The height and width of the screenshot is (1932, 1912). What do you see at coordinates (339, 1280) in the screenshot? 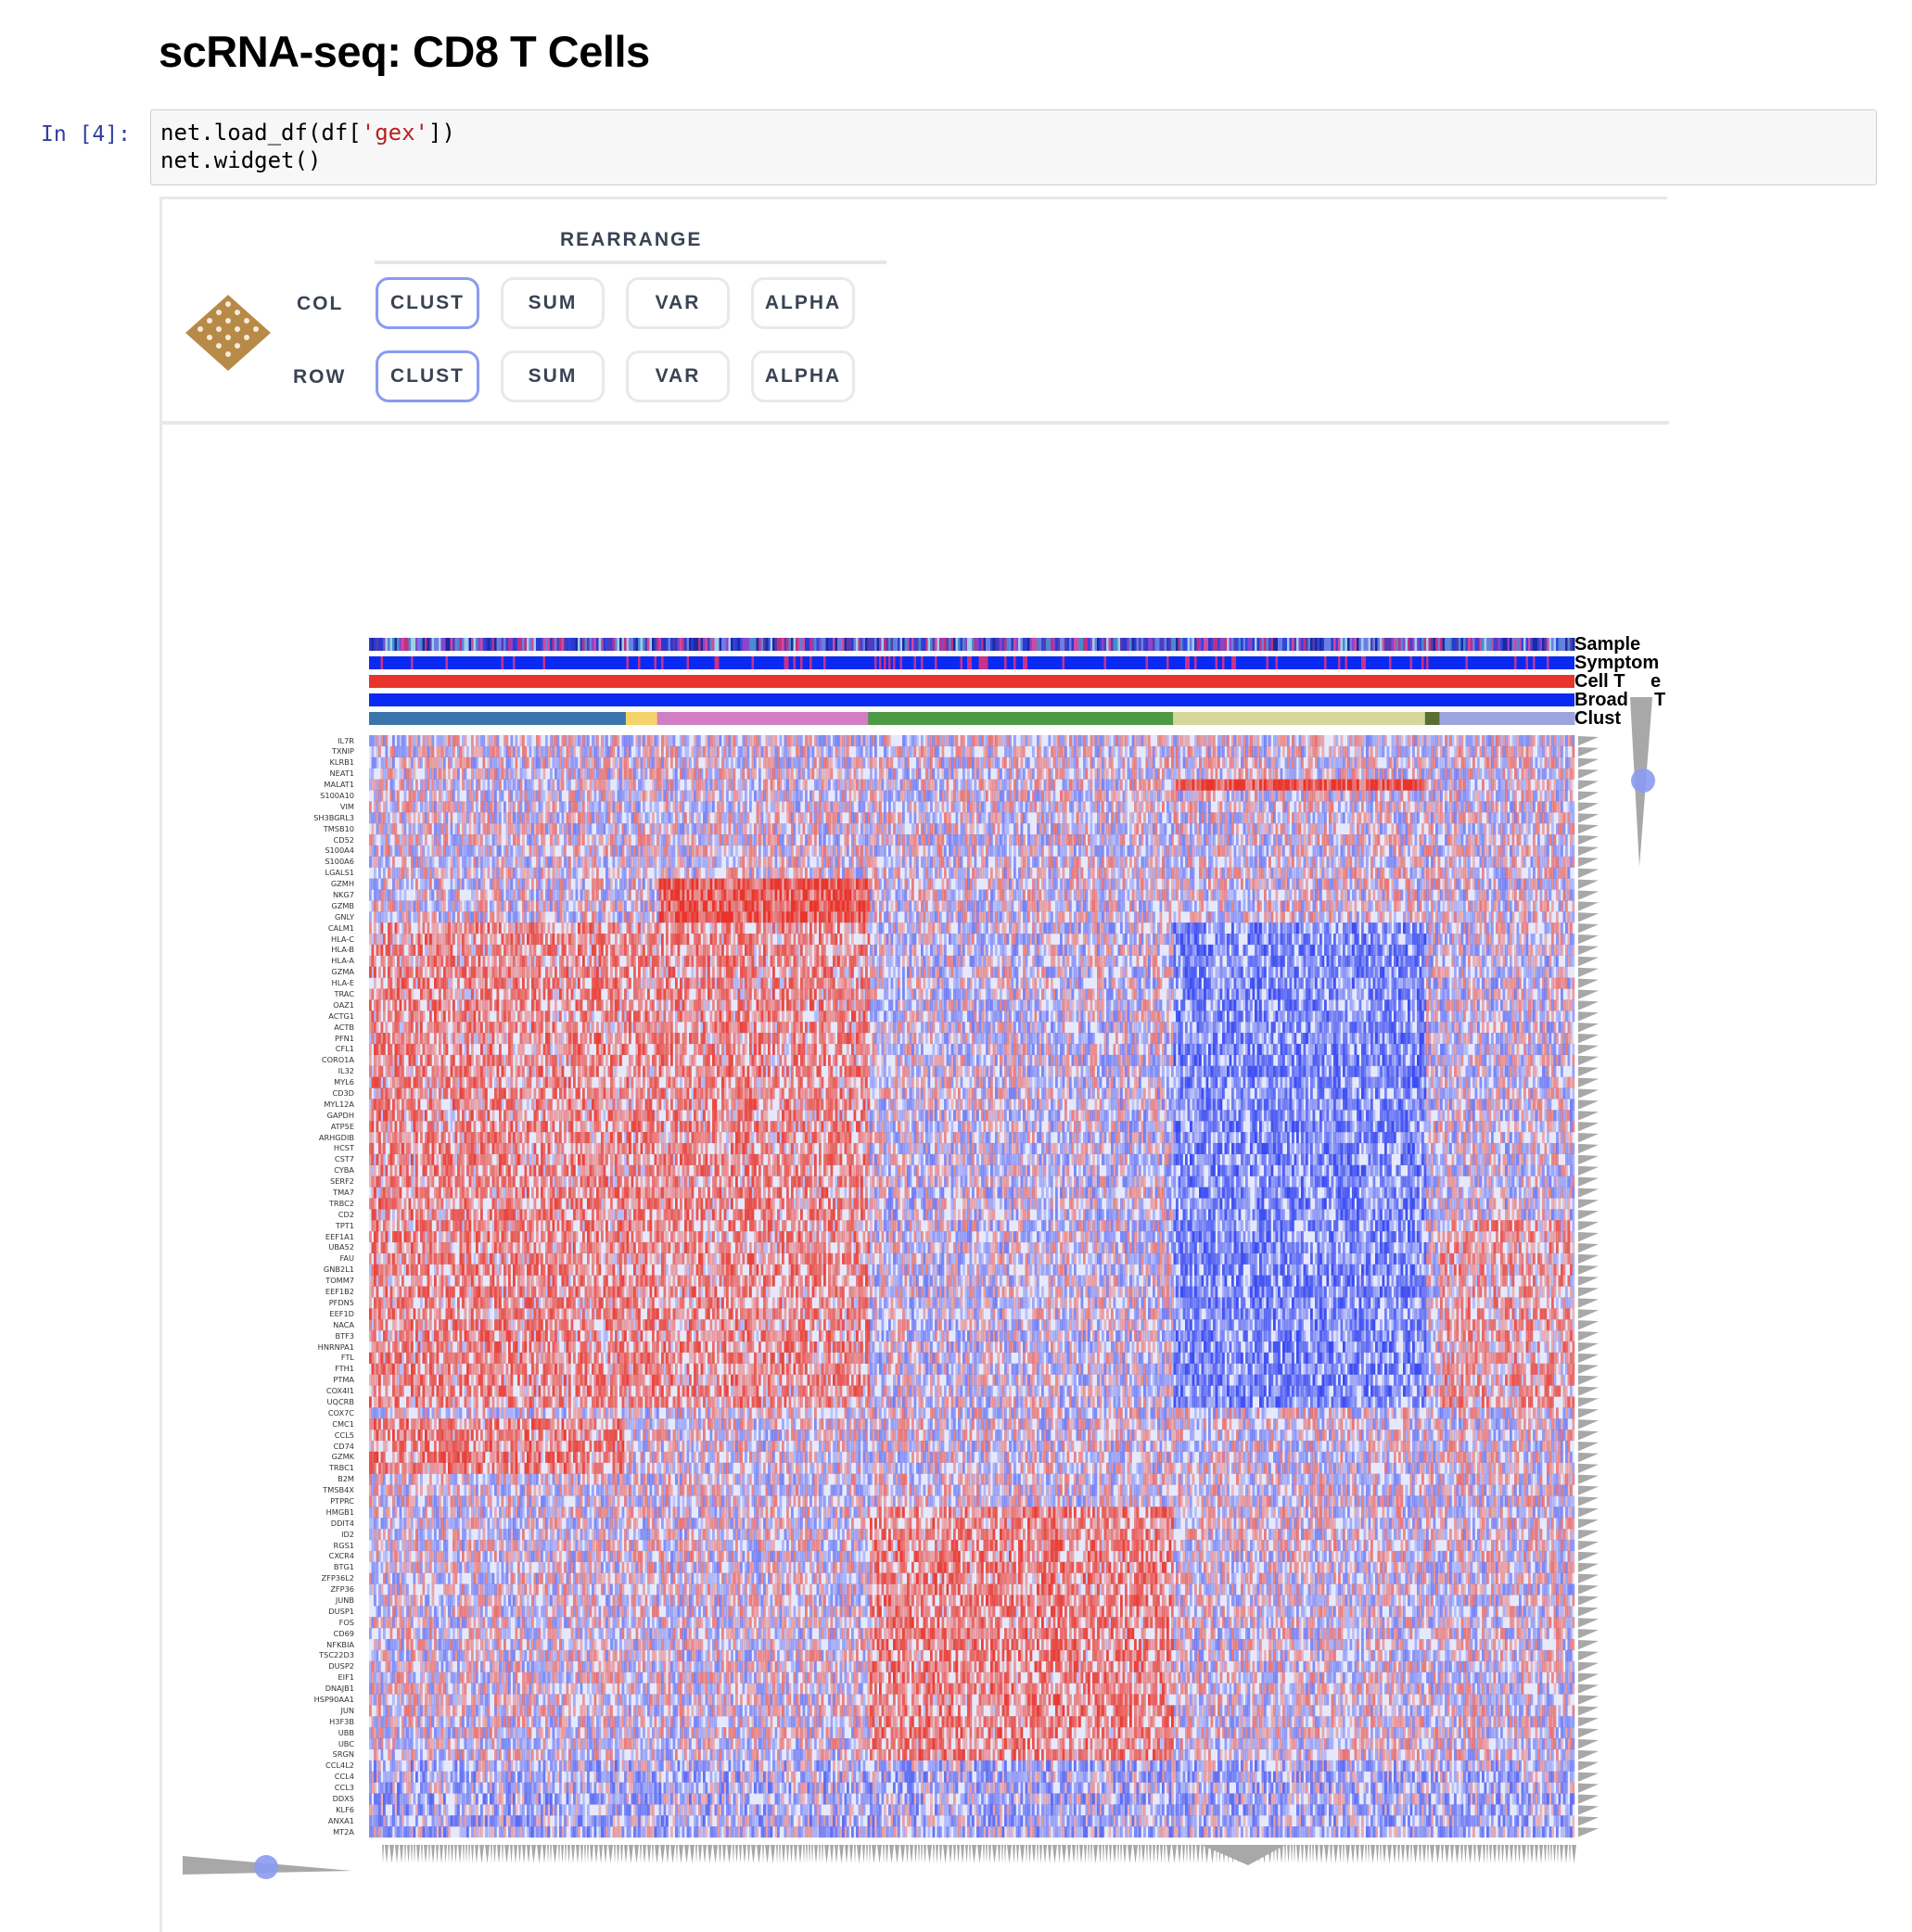
I see `row-label-gene: TOMM7` at bounding box center [339, 1280].